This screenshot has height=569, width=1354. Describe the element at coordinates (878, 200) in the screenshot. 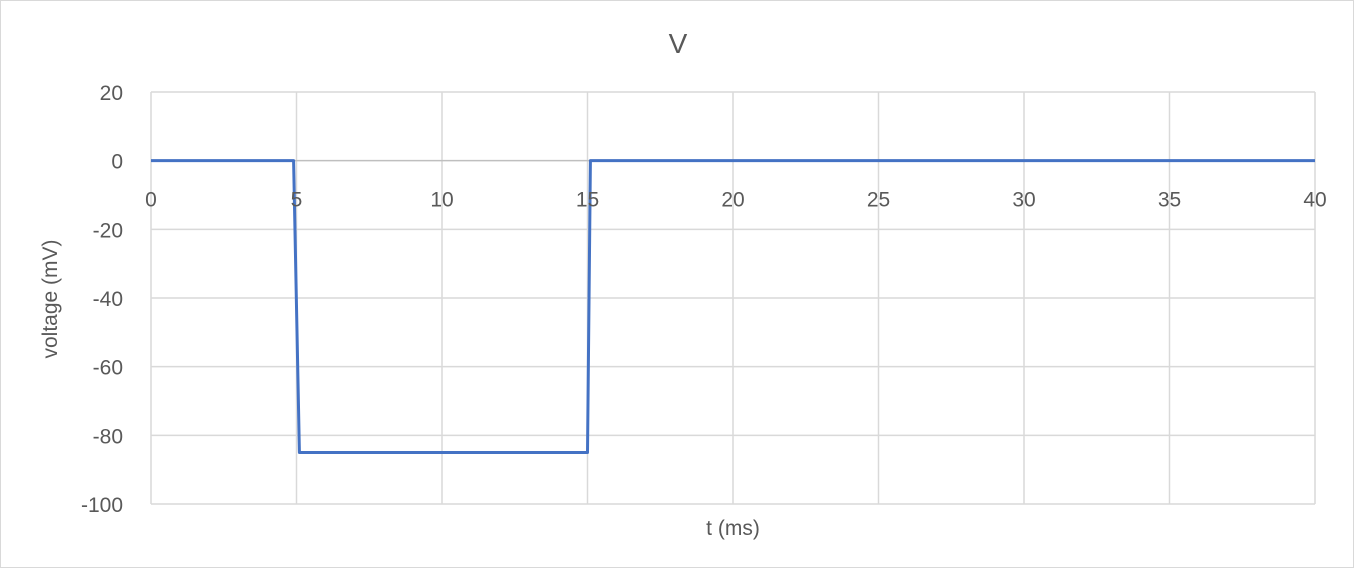

I see `x-tick-label-5: 25` at that location.